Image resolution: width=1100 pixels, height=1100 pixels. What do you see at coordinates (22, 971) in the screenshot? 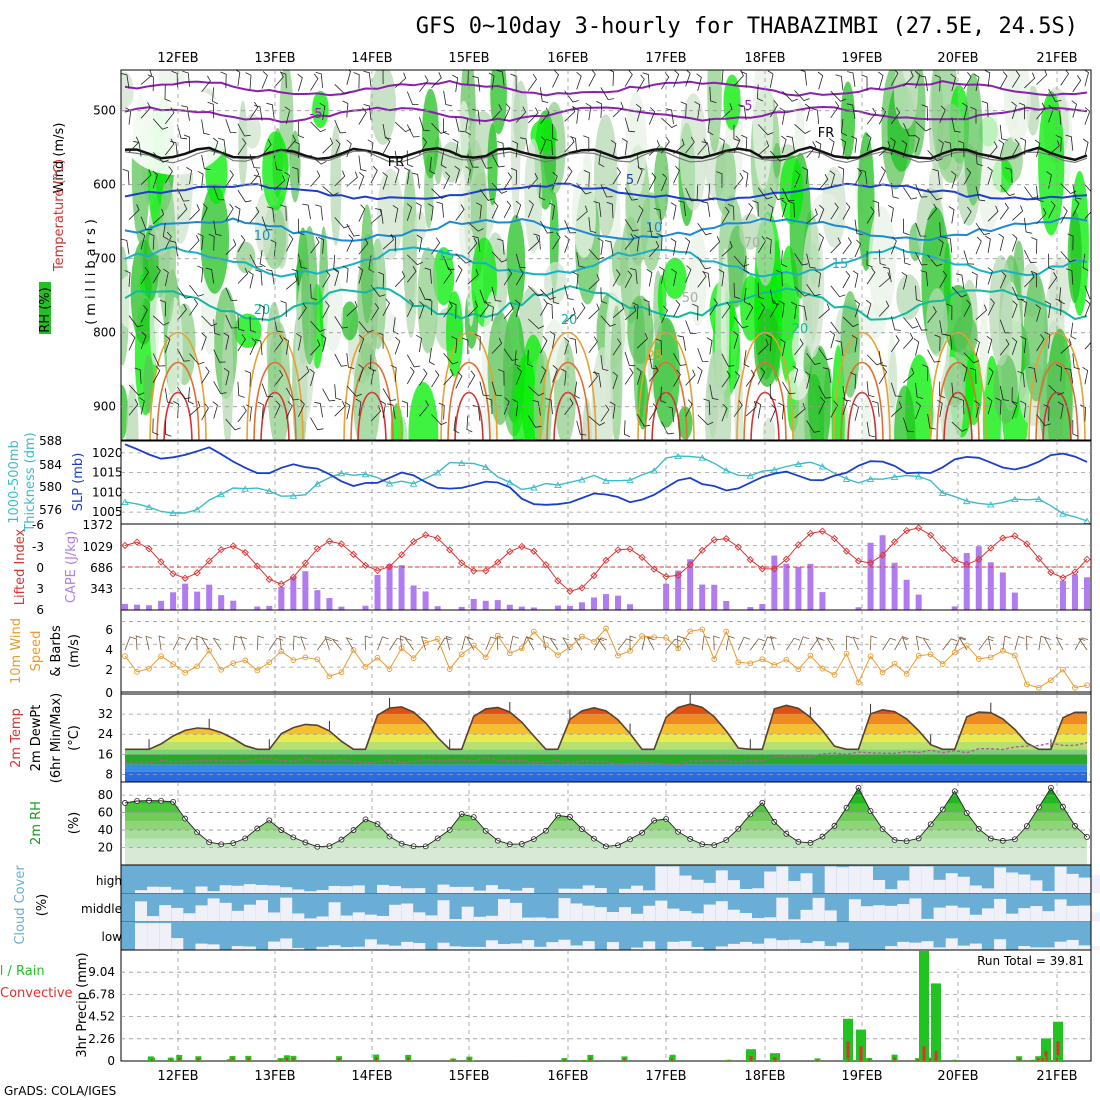
I see `precip-total-label: Total / Rain` at bounding box center [22, 971].